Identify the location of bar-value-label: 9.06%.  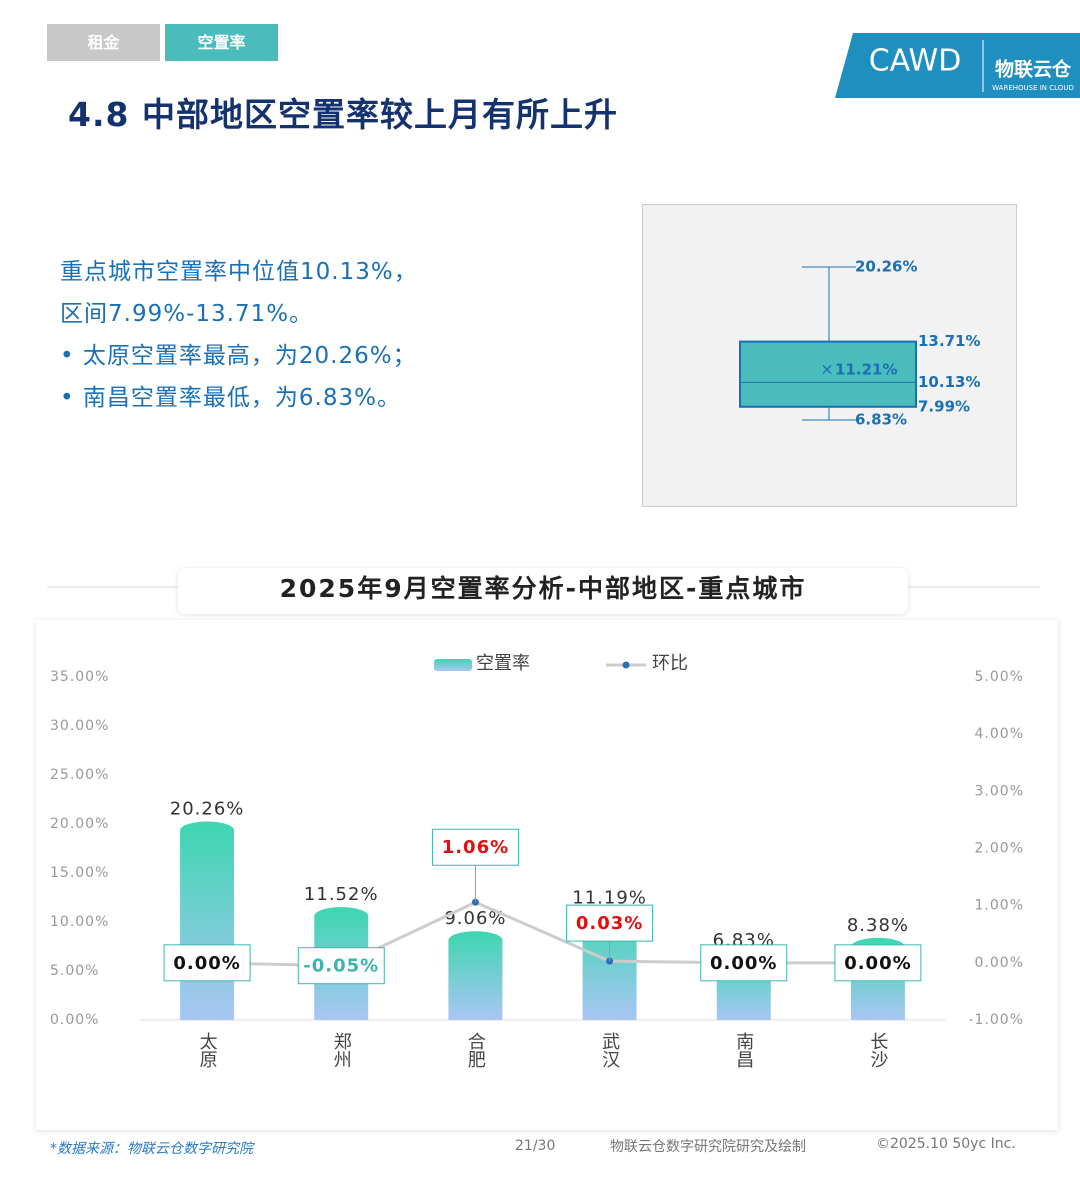
(475, 918).